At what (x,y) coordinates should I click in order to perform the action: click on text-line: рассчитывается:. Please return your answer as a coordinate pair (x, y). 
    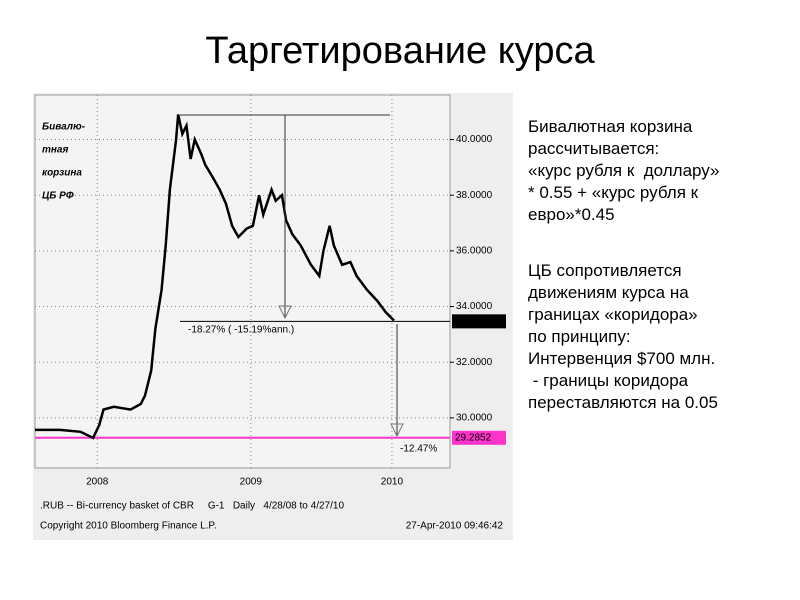
    Looking at the image, I should click on (594, 148).